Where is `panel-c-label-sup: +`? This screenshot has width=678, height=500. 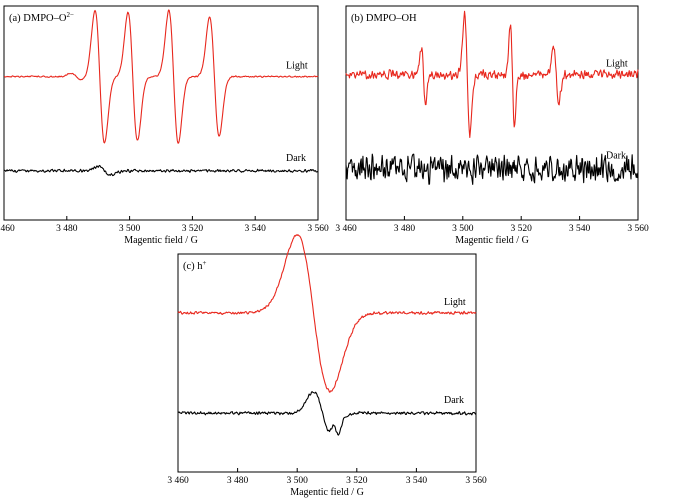 panel-c-label-sup: + is located at coordinates (205, 263).